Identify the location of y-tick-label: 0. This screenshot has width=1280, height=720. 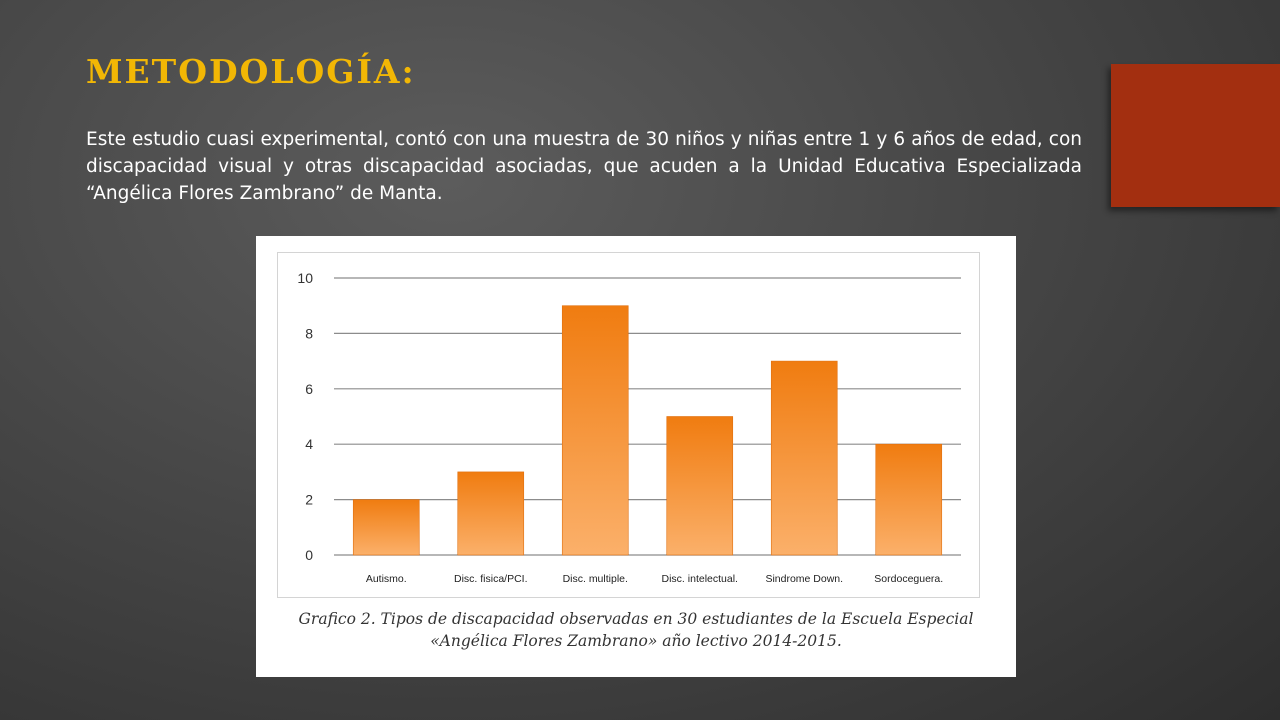
(309, 555).